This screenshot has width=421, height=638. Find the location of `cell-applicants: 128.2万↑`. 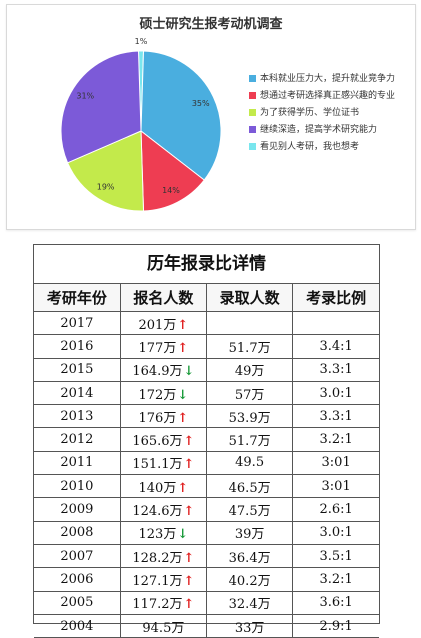

cell-applicants: 128.2万↑ is located at coordinates (163, 556).